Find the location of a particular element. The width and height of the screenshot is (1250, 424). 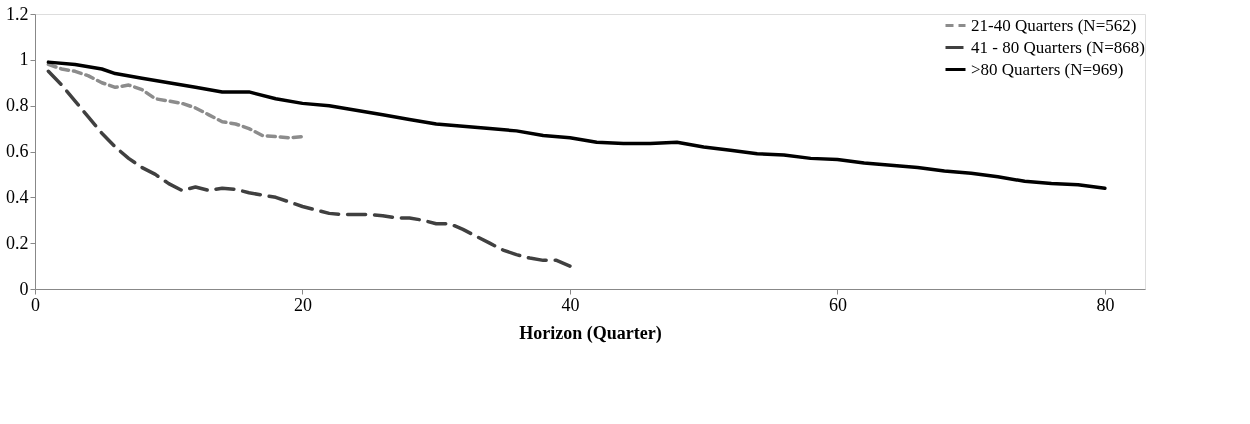

x-axis-title: Horizon (Quarter) is located at coordinates (590, 333).